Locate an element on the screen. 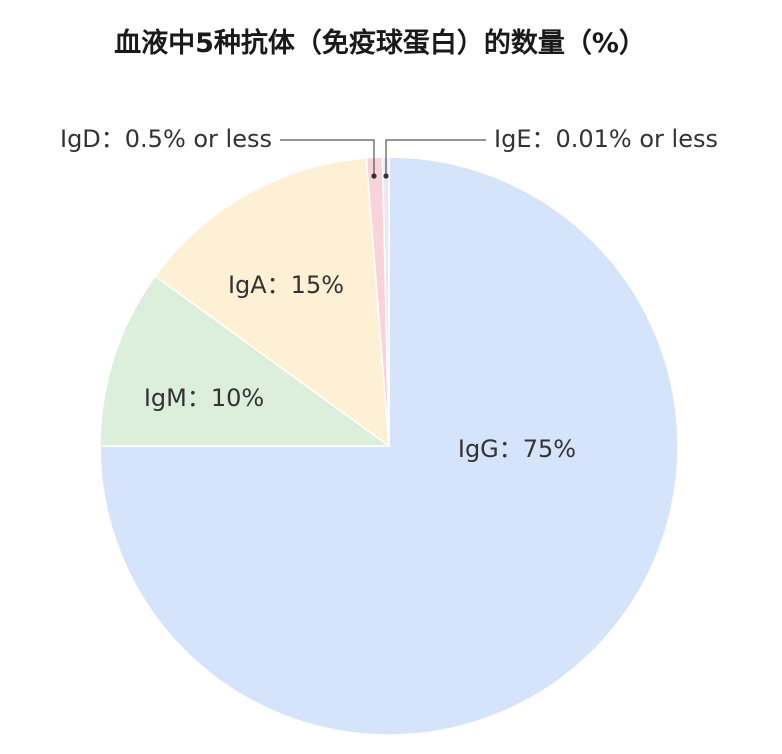 This screenshot has width=782, height=754. chart-title: 血液中5种抗体（免疫球蛋白）的数量（%） is located at coordinates (380, 43).